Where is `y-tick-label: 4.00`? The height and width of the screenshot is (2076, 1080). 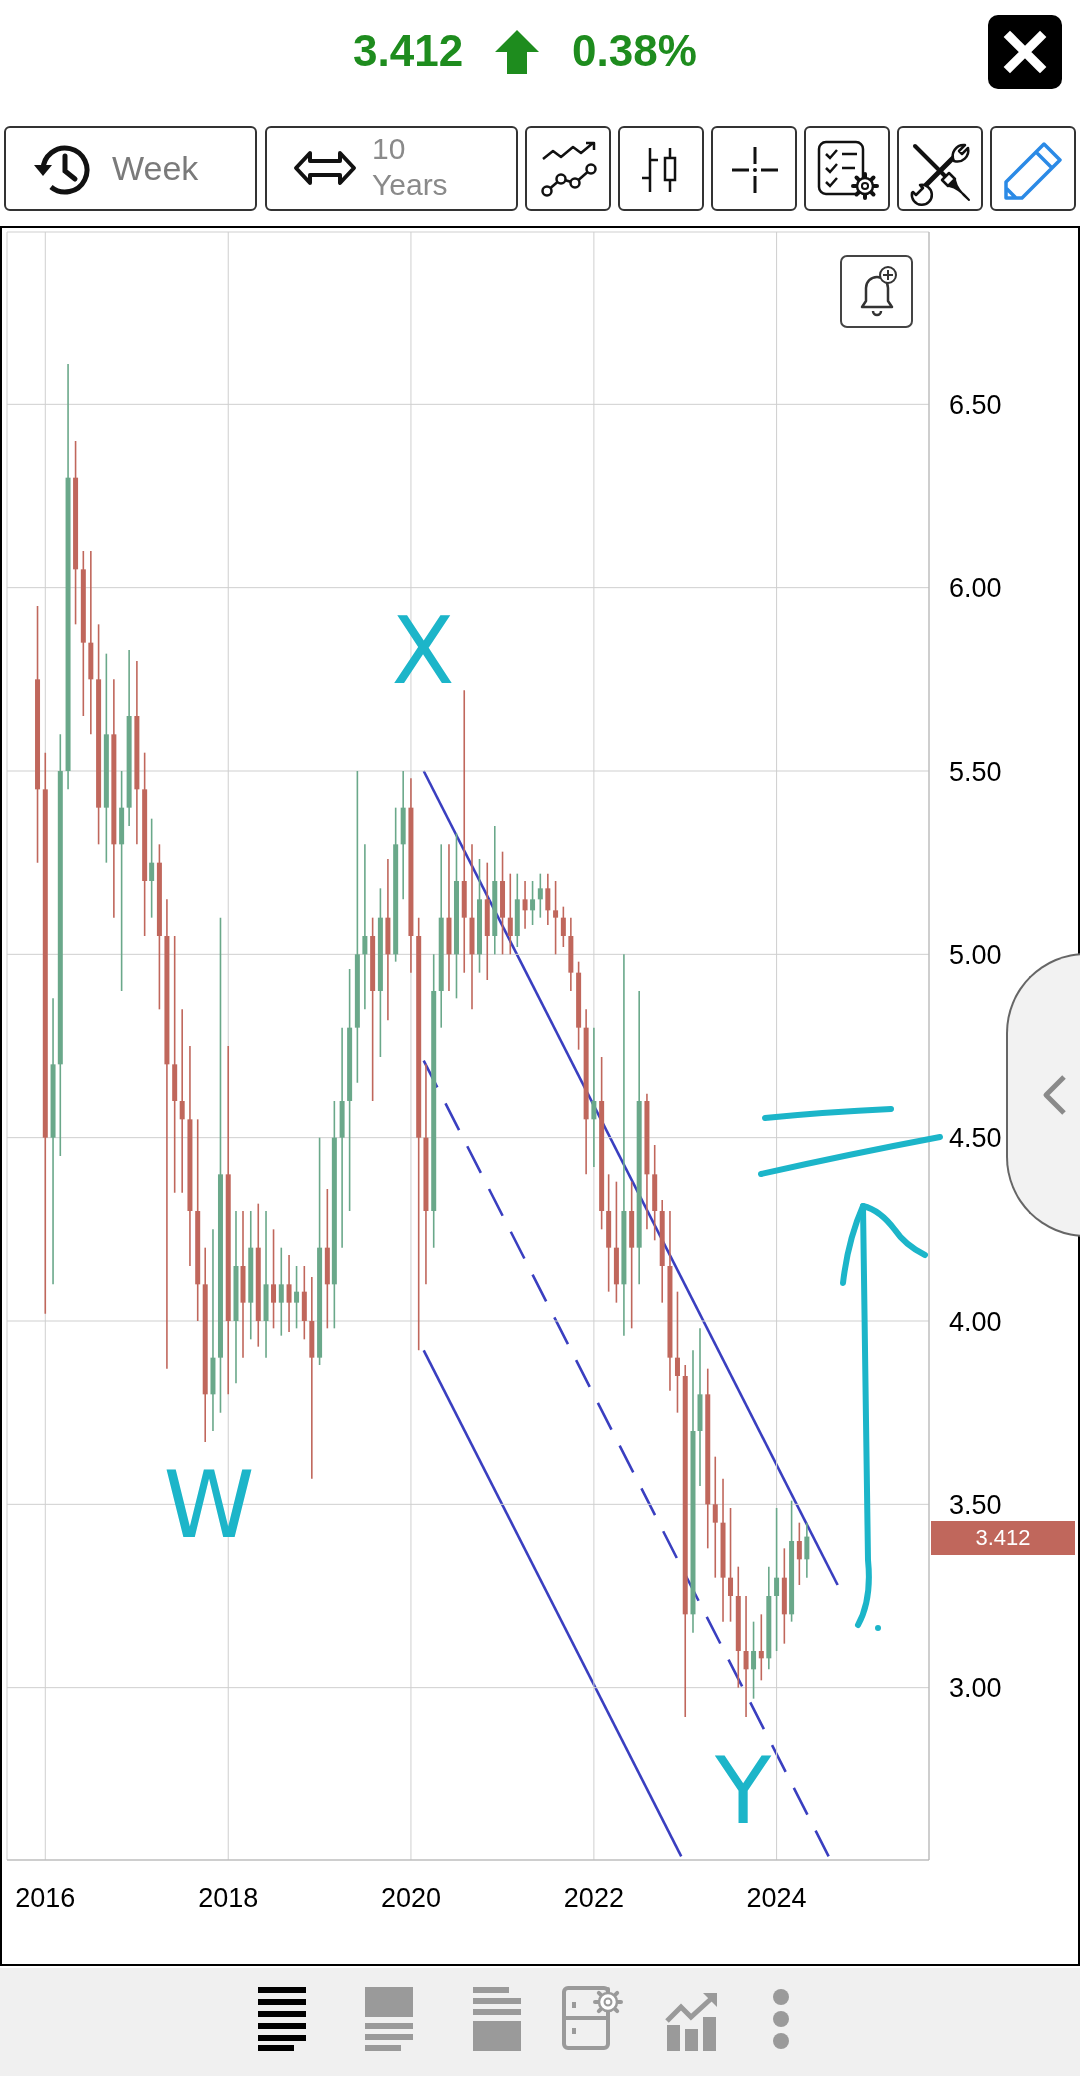
y-tick-label: 4.00 is located at coordinates (975, 1321).